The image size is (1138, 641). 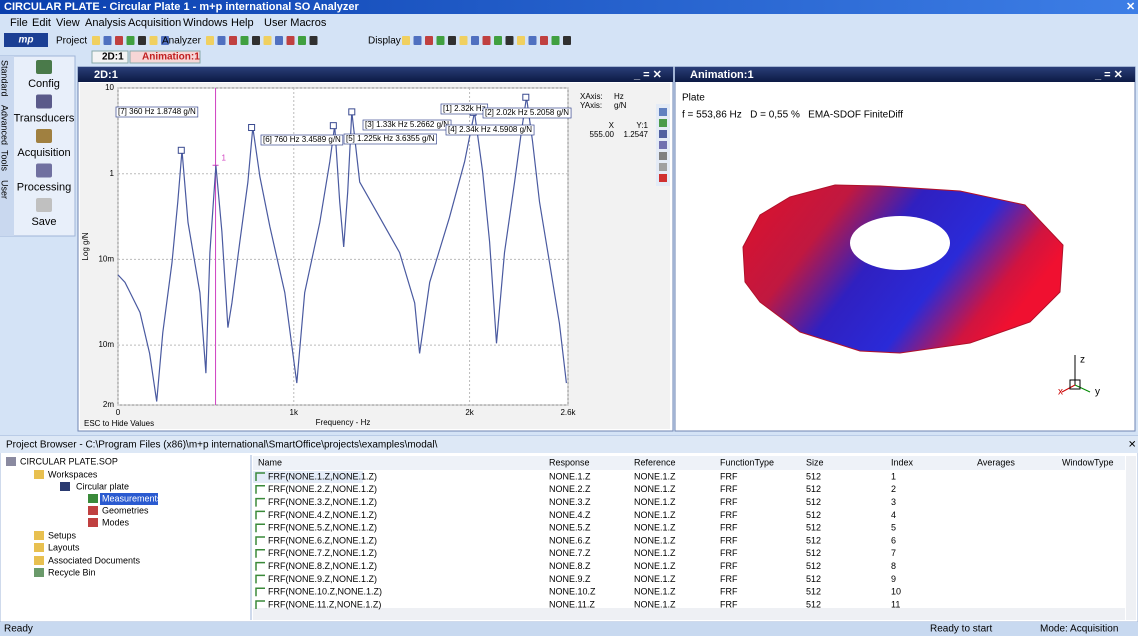 What do you see at coordinates (94, 560) in the screenshot?
I see `tree-item: Associated Documents` at bounding box center [94, 560].